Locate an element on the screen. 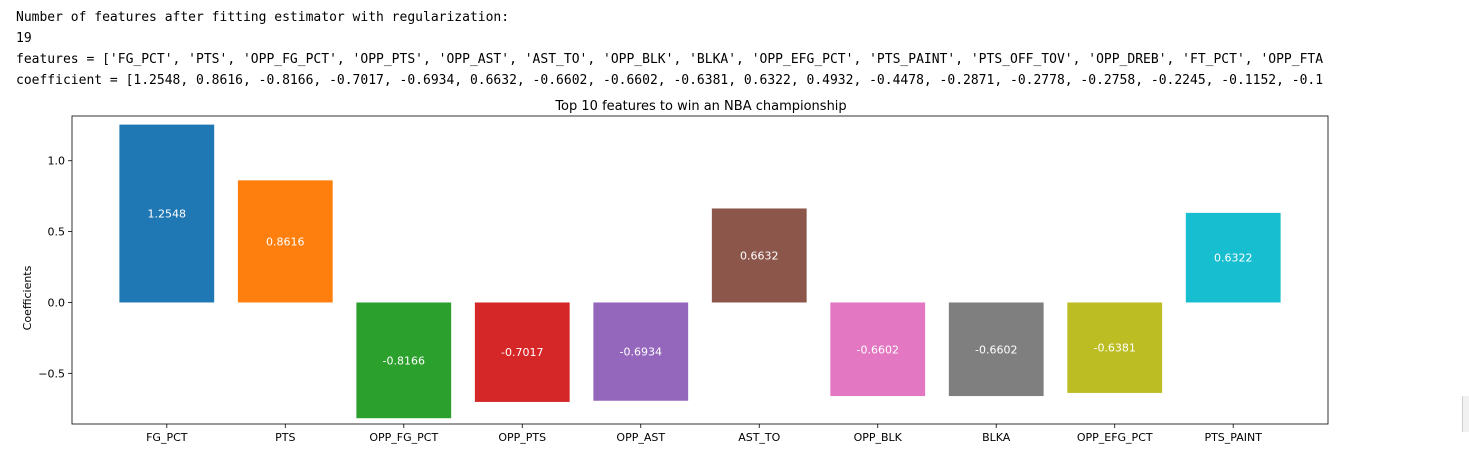  bar-value-label: -0.6381 is located at coordinates (1114, 348).